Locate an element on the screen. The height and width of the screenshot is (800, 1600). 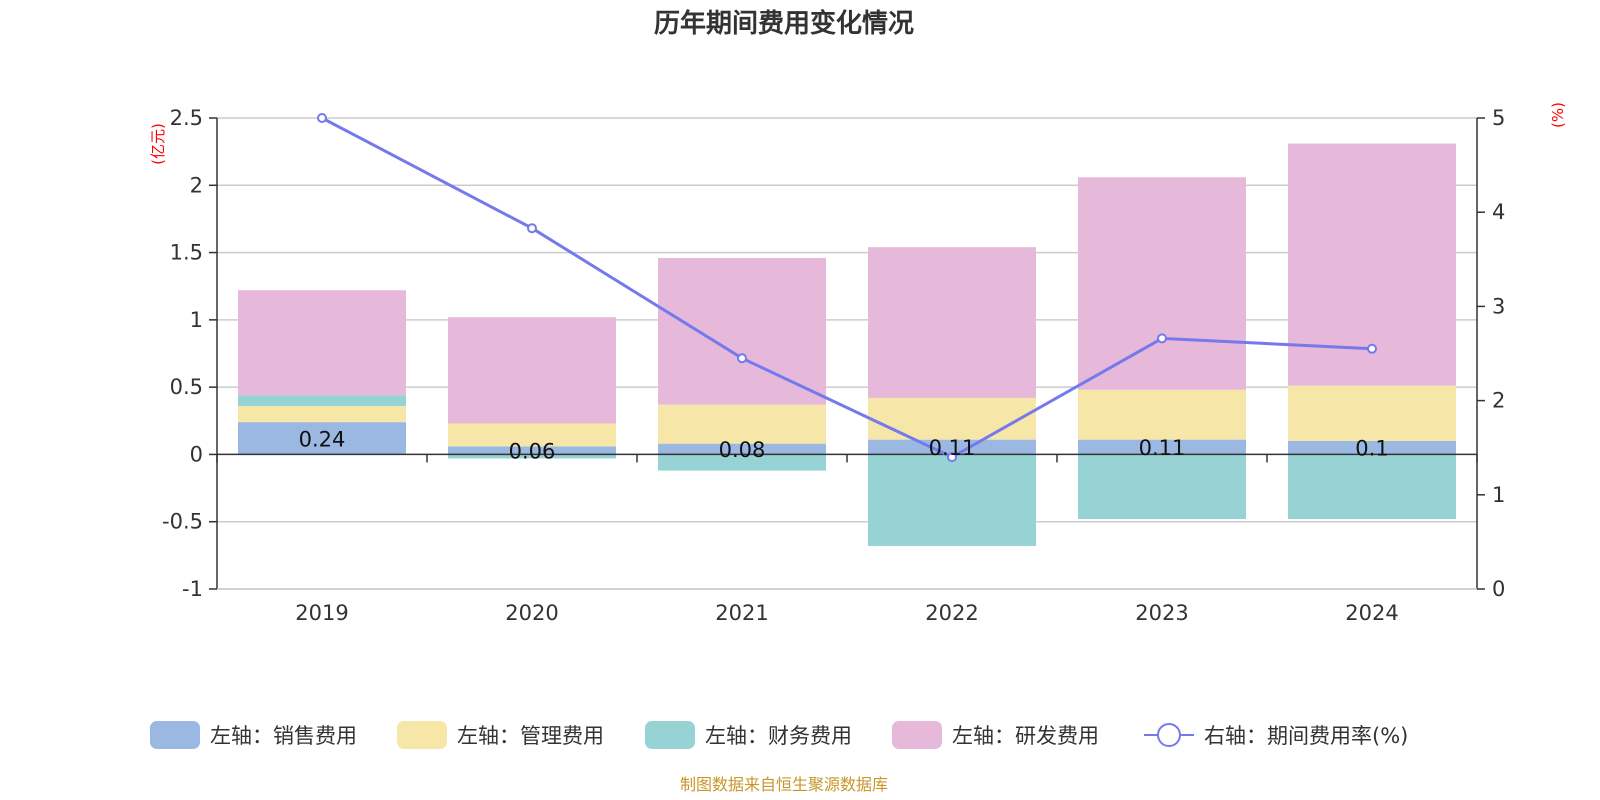
right-tick-label: 3 is located at coordinates (1498, 306).